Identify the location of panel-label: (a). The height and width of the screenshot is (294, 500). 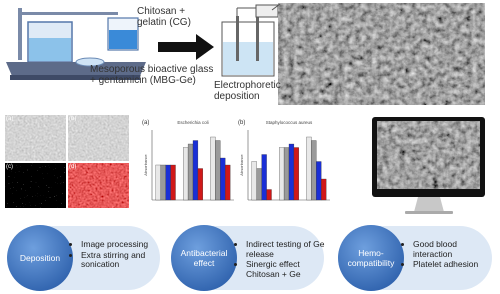
(10, 119).